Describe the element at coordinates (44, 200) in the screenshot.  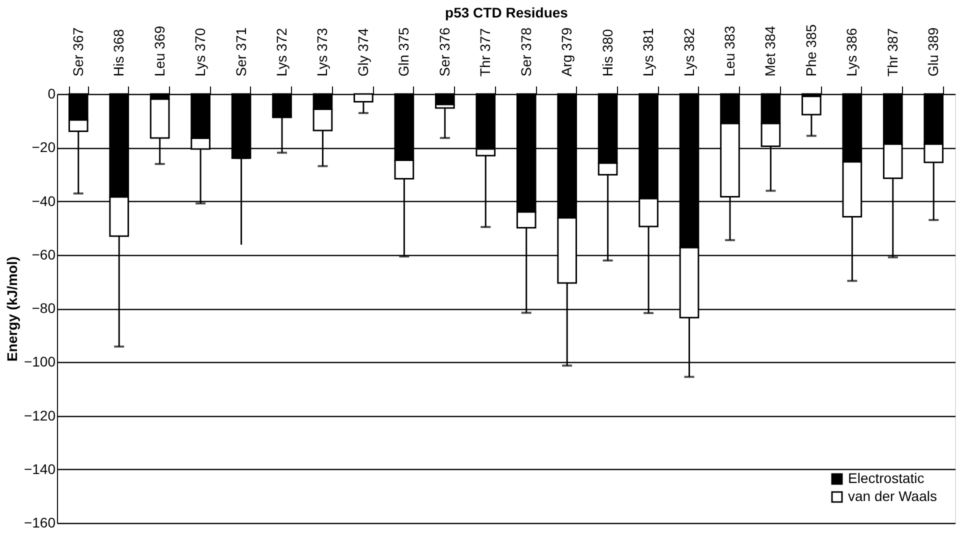
I see `y-tick-label: −40` at that location.